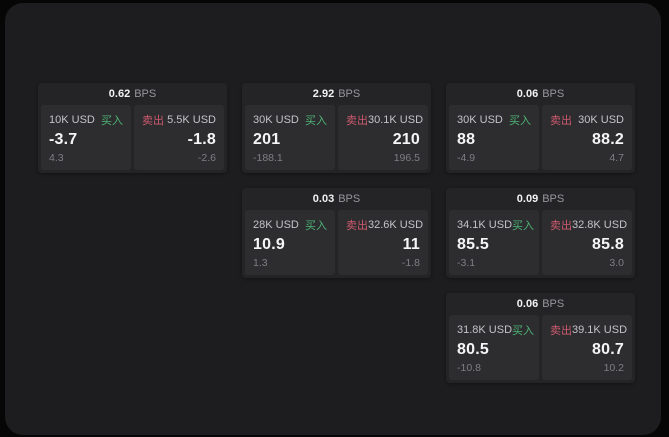  Describe the element at coordinates (540, 139) in the screenshot. I see `quote-panels: 30K USD 买入 88 -4.9 卖出 30K USD 88.2 4.7` at that location.